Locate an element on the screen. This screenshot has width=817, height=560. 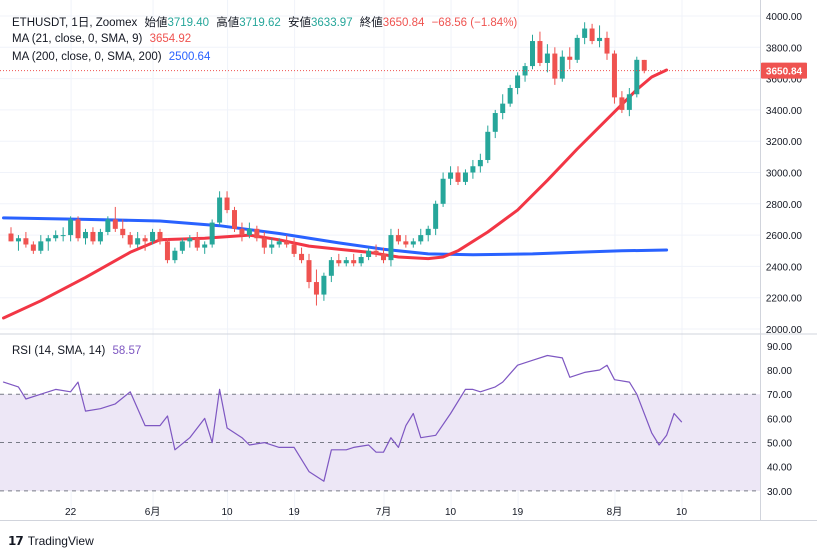
rsi-legend: RSI (14, SMA, 14) 58.57 is located at coordinates (78, 351).